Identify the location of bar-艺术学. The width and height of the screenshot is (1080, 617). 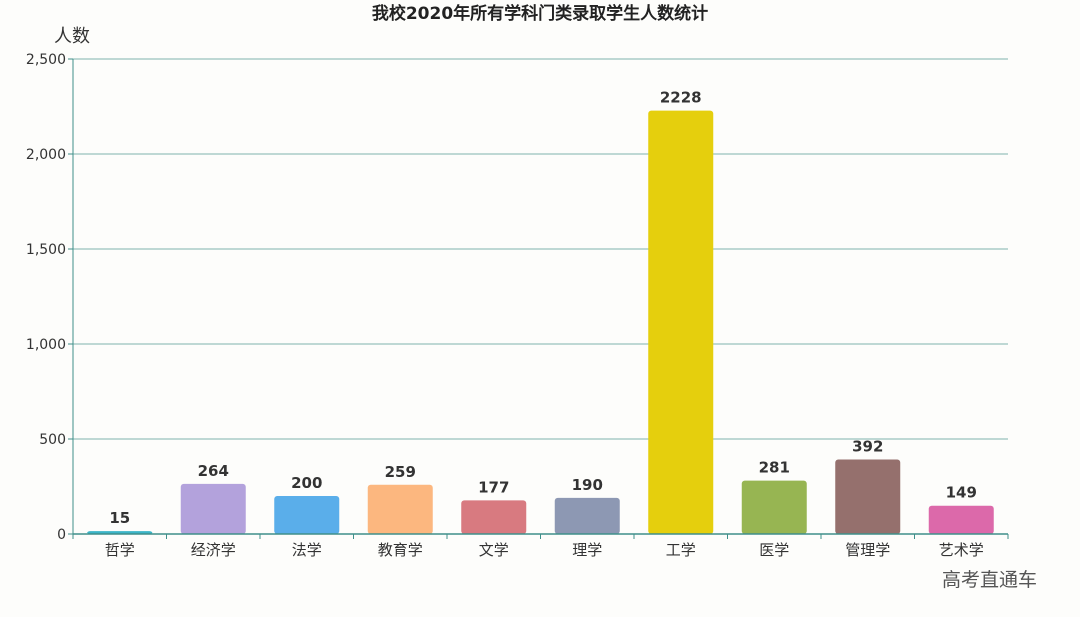
(961, 519).